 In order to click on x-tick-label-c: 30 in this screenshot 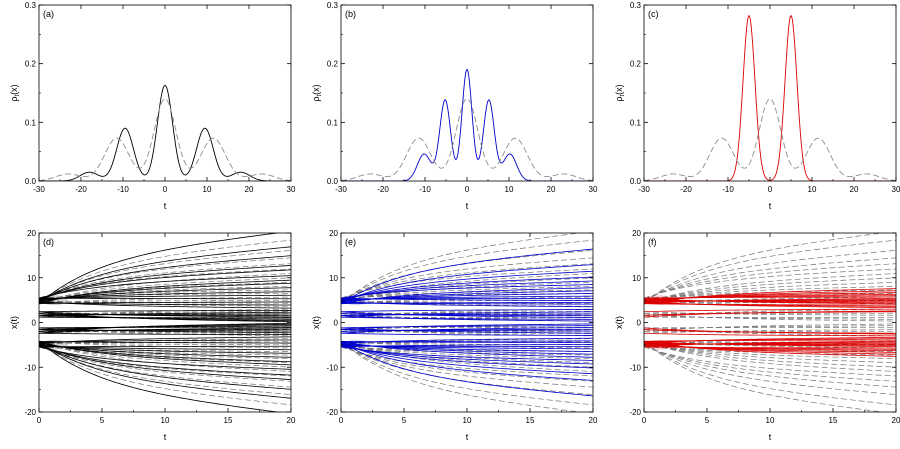, I will do `click(896, 189)`.